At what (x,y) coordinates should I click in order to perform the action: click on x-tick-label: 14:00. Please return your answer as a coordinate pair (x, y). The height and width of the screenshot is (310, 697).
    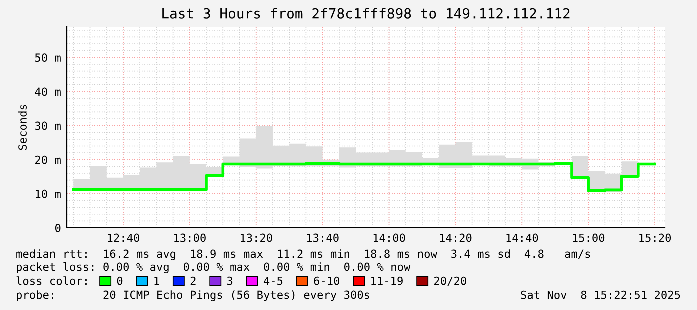
    Looking at the image, I should click on (390, 238).